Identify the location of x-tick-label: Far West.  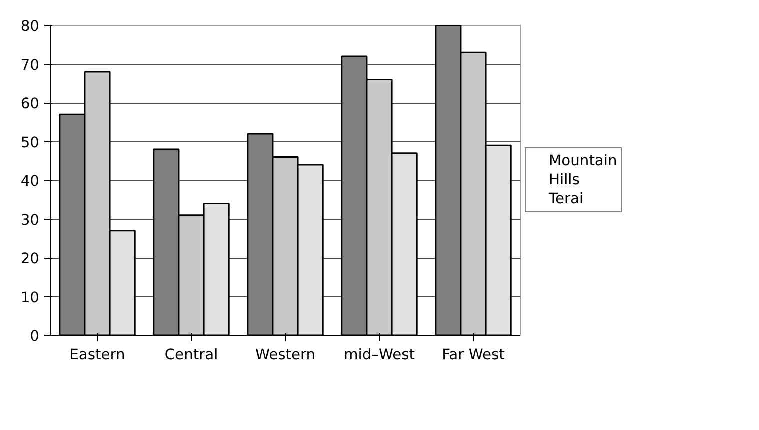
(474, 355).